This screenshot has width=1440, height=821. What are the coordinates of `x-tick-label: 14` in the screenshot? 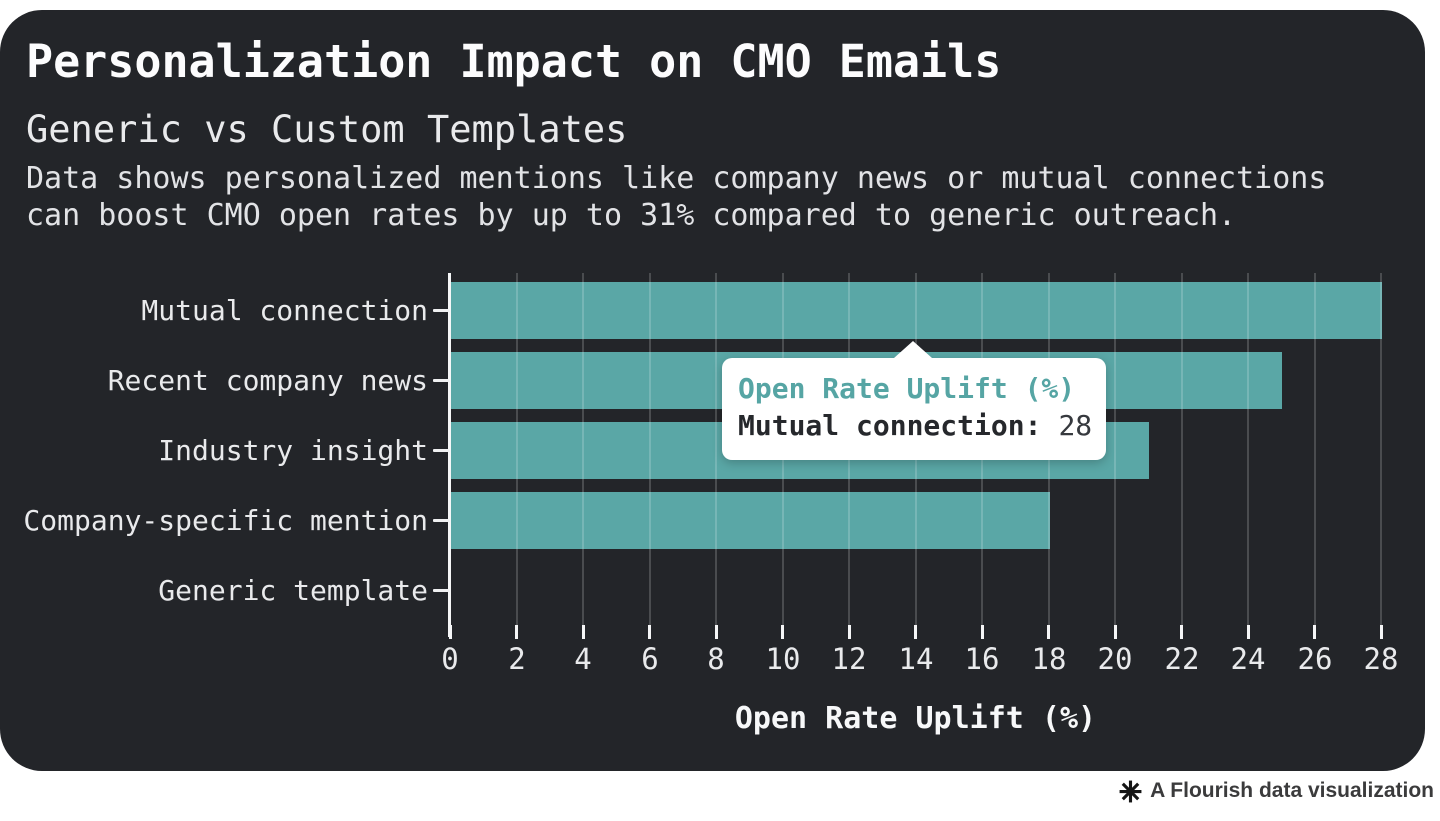 It's located at (916, 659).